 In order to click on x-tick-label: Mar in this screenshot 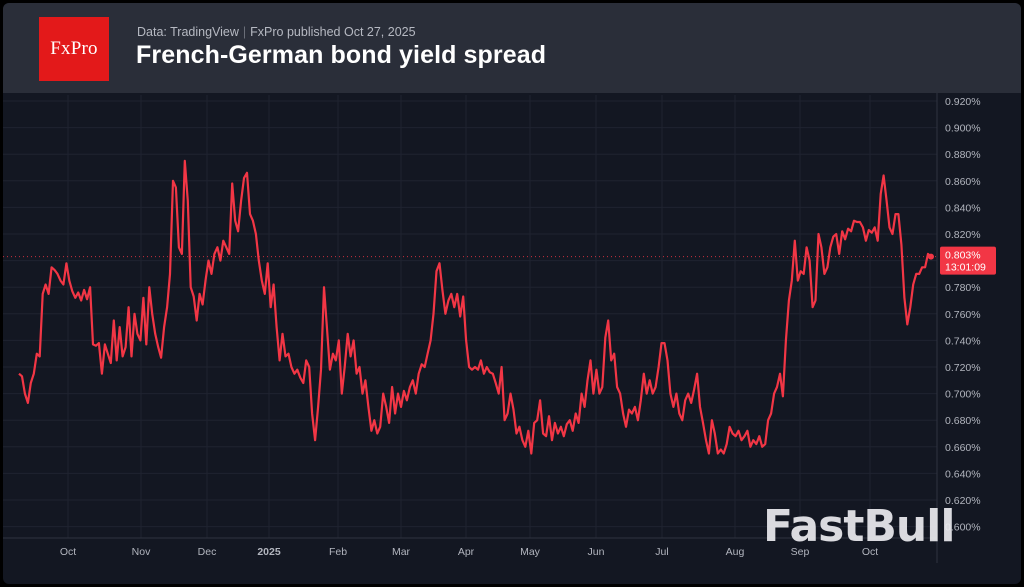, I will do `click(401, 552)`.